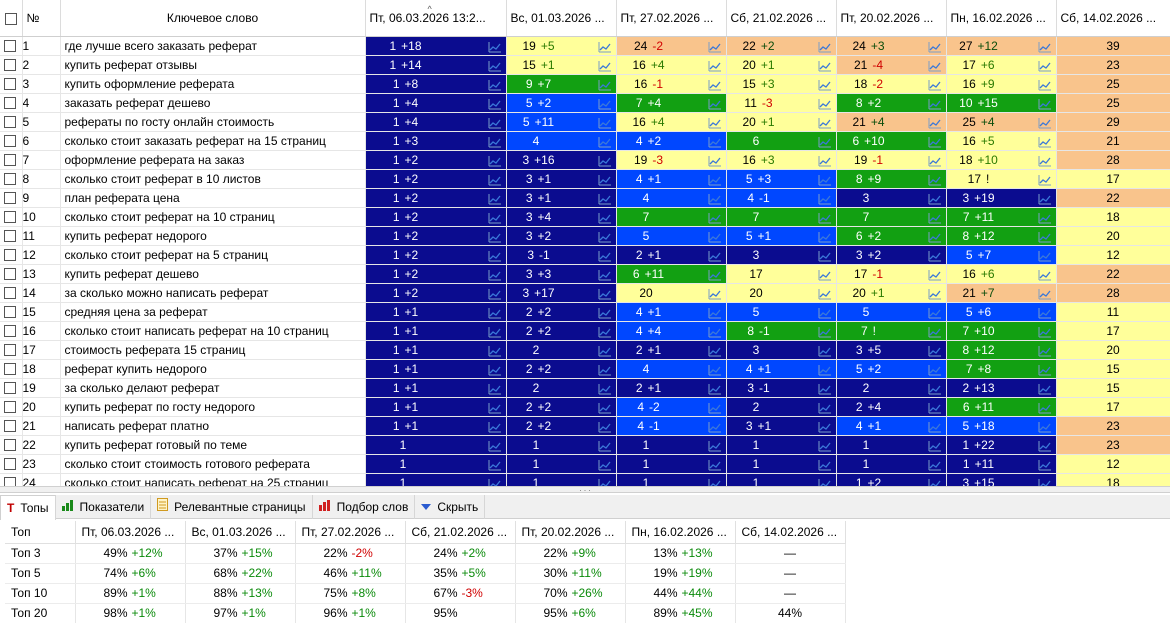 The height and width of the screenshot is (623, 1170). I want to click on position-cell: 5 +18, so click(1001, 426).